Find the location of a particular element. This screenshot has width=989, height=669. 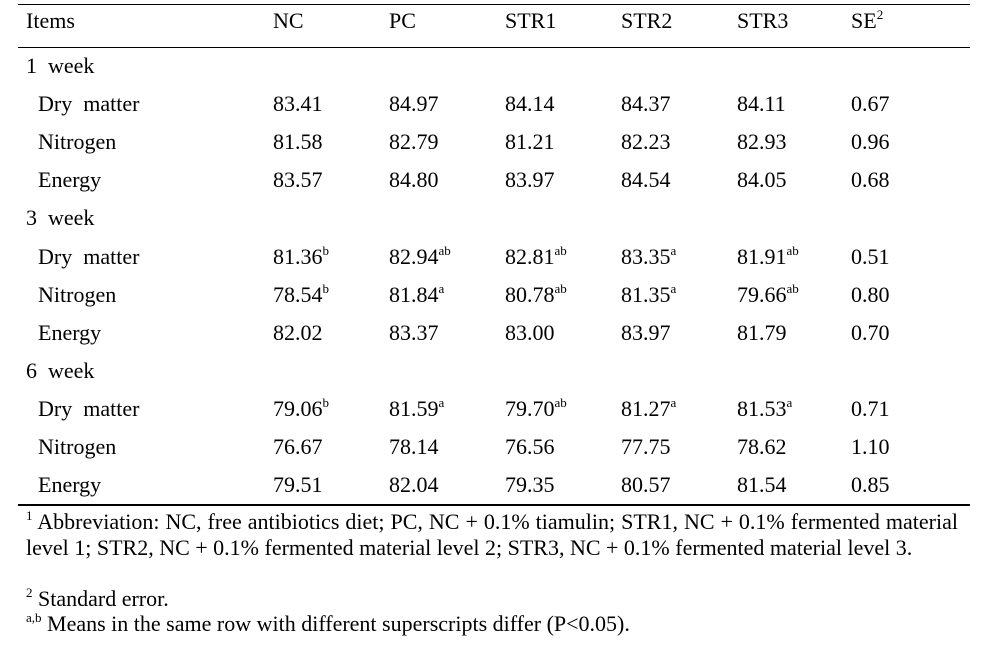

value-cell-text: 0.68 is located at coordinates (870, 180).